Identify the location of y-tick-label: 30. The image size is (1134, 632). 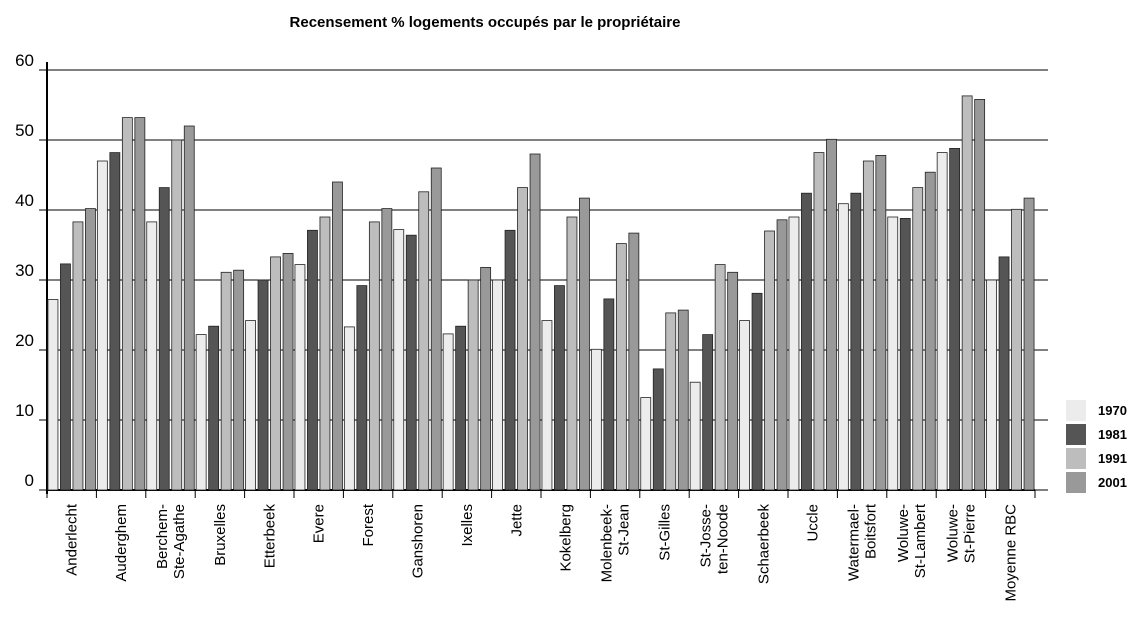
(24, 270).